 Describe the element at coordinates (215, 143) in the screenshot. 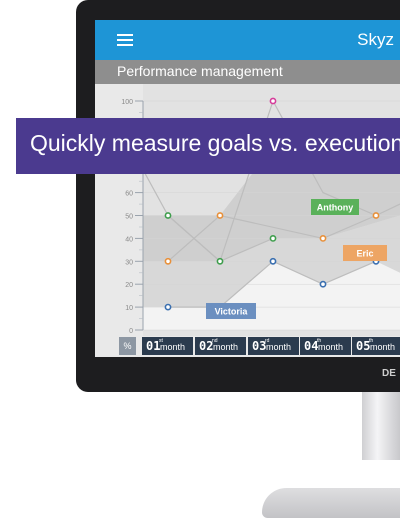

I see `headline-text: Quickly measure goals vs. execution` at that location.